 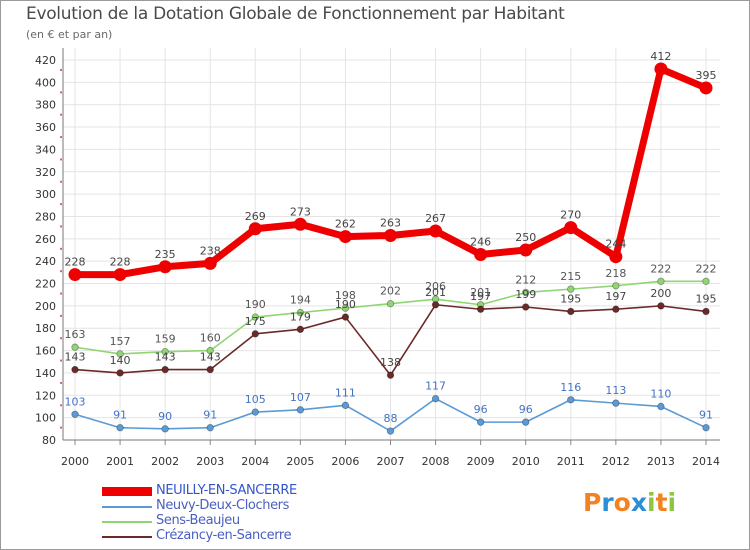 I want to click on x-tick-label: 2009, so click(x=481, y=461).